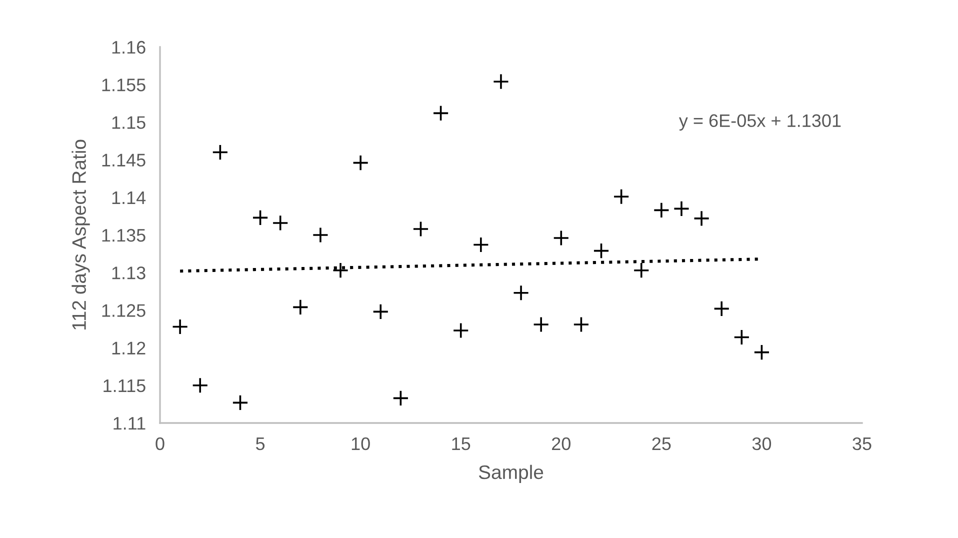 The width and height of the screenshot is (958, 538). Describe the element at coordinates (124, 235) in the screenshot. I see `y-tick-label: 1.135` at that location.